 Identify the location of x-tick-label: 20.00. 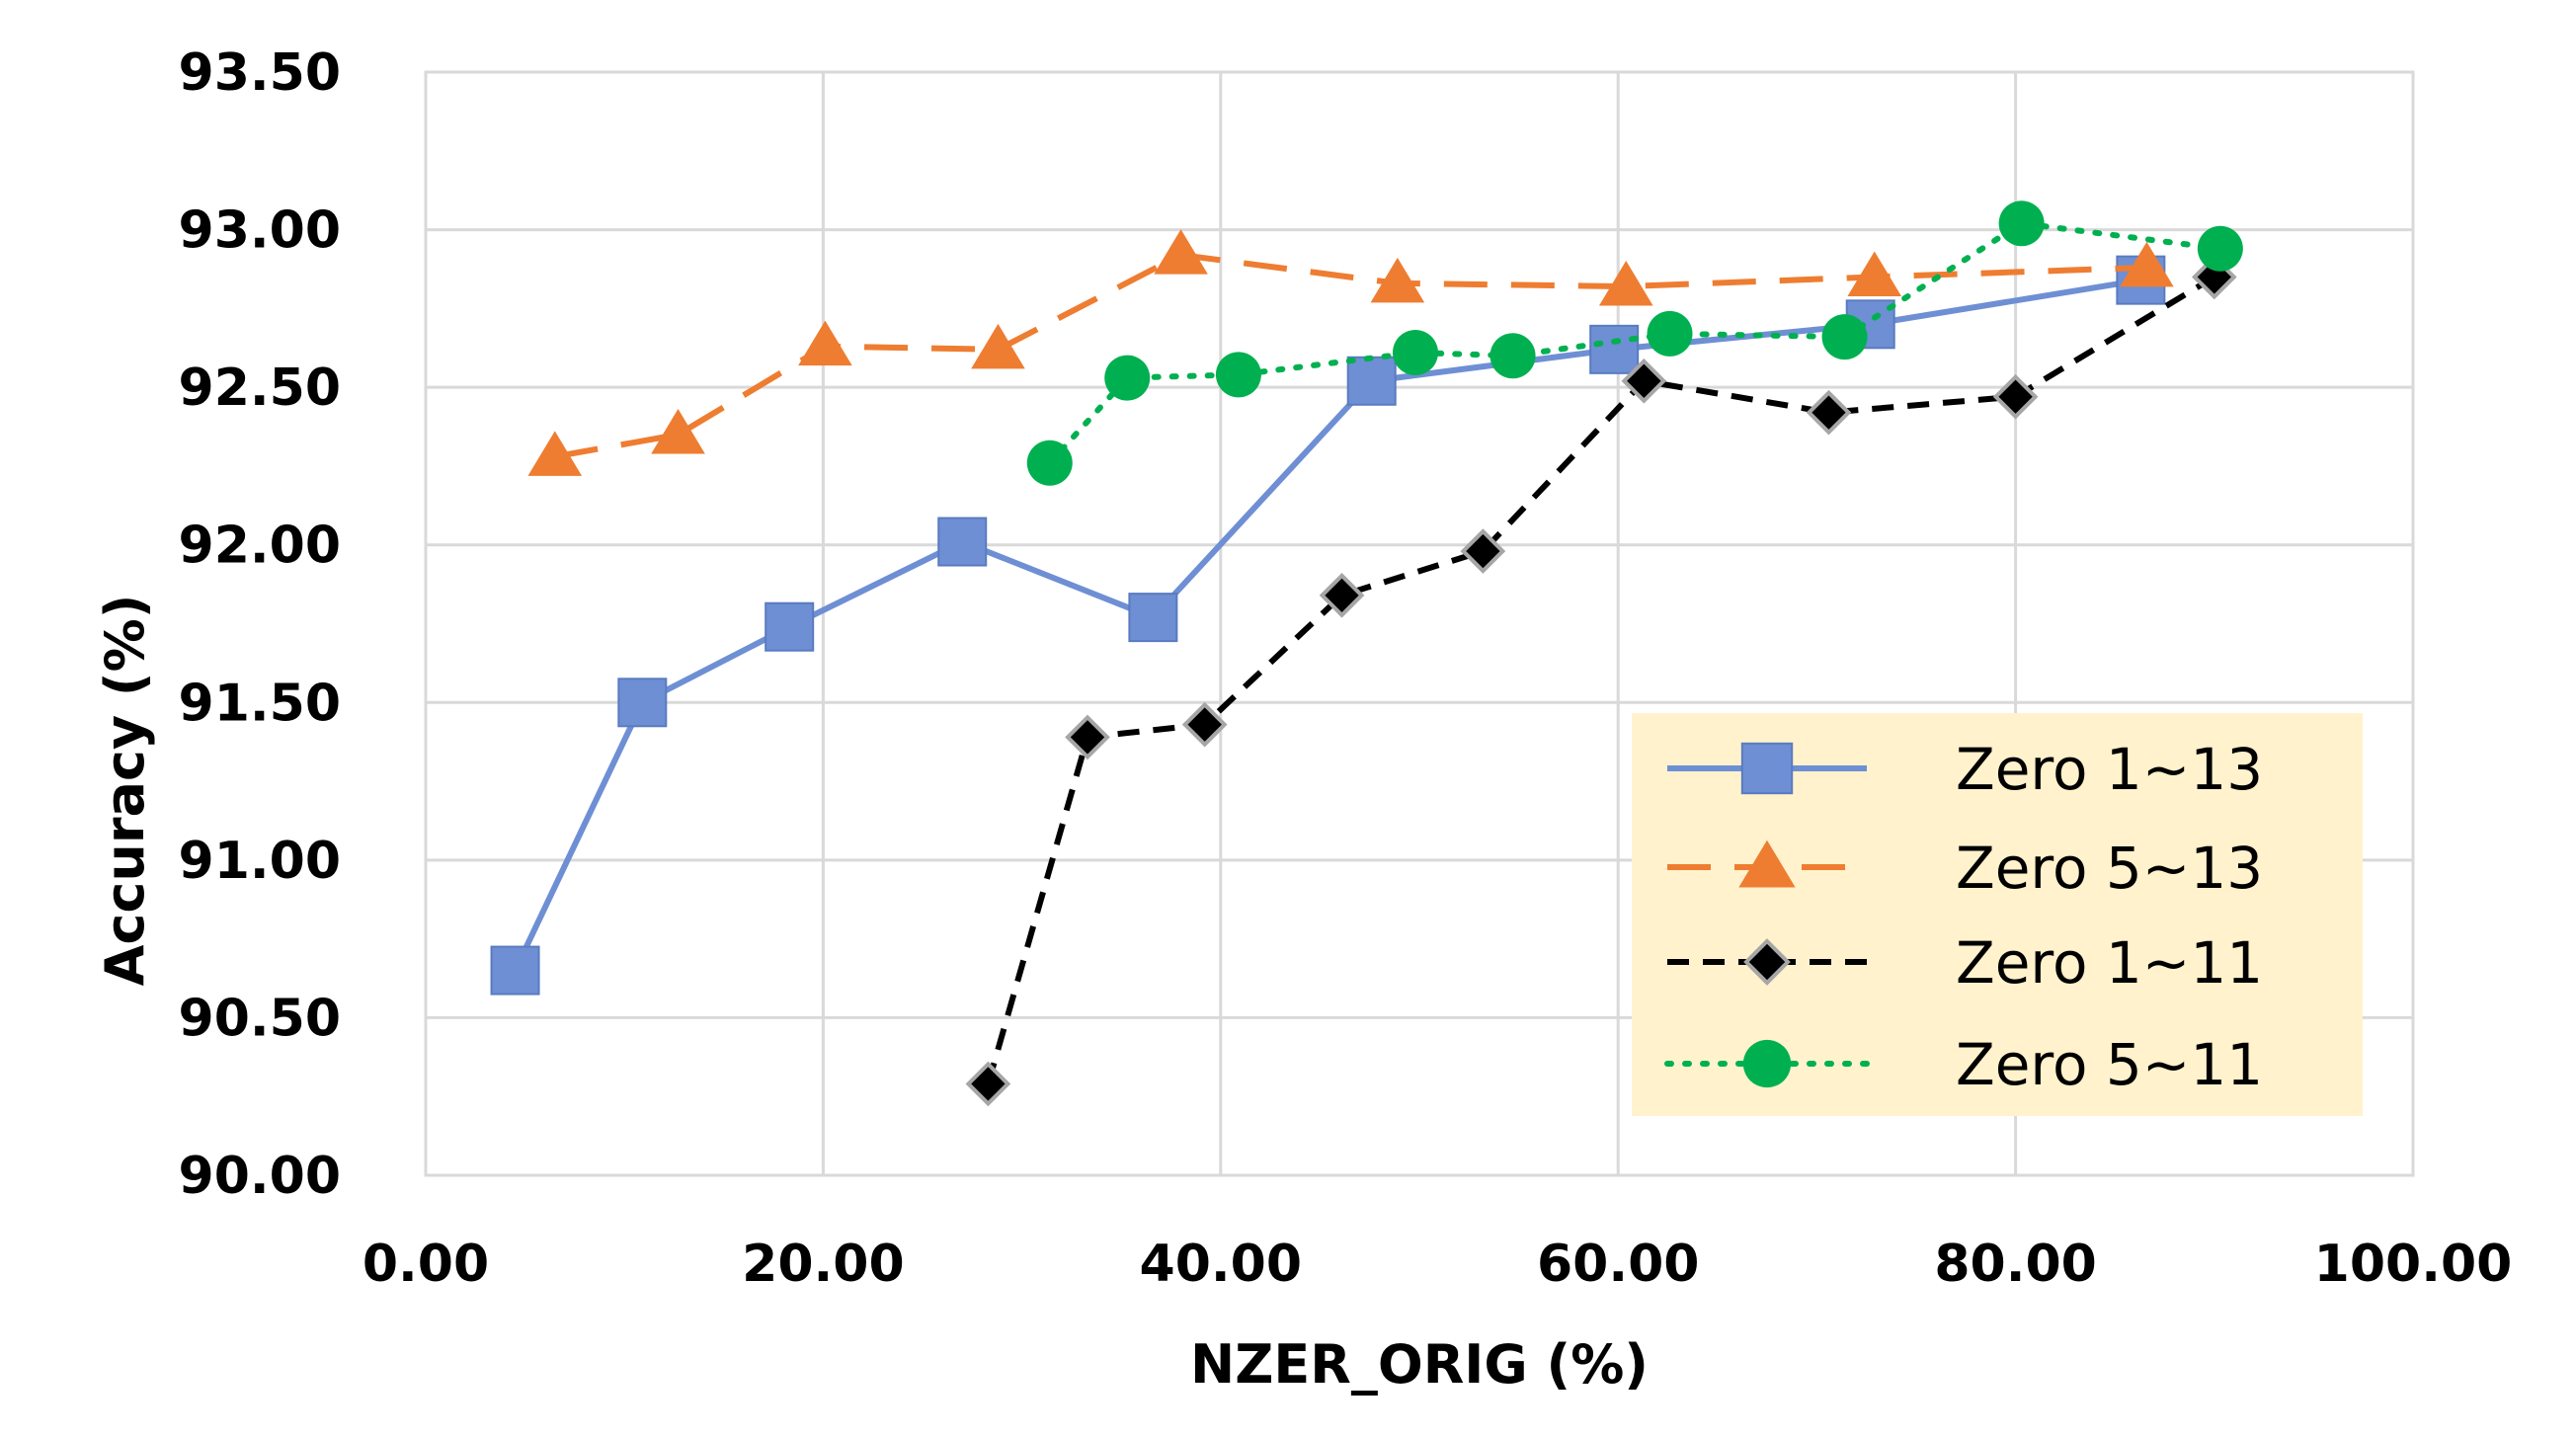
(823, 1264).